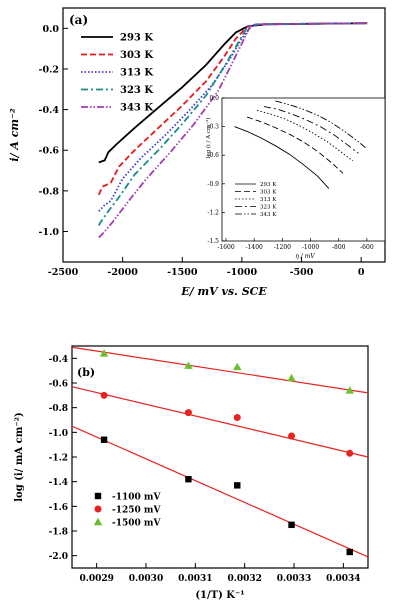 The image size is (405, 608). What do you see at coordinates (254, 247) in the screenshot?
I see `inset-x-tick-label: -1400` at bounding box center [254, 247].